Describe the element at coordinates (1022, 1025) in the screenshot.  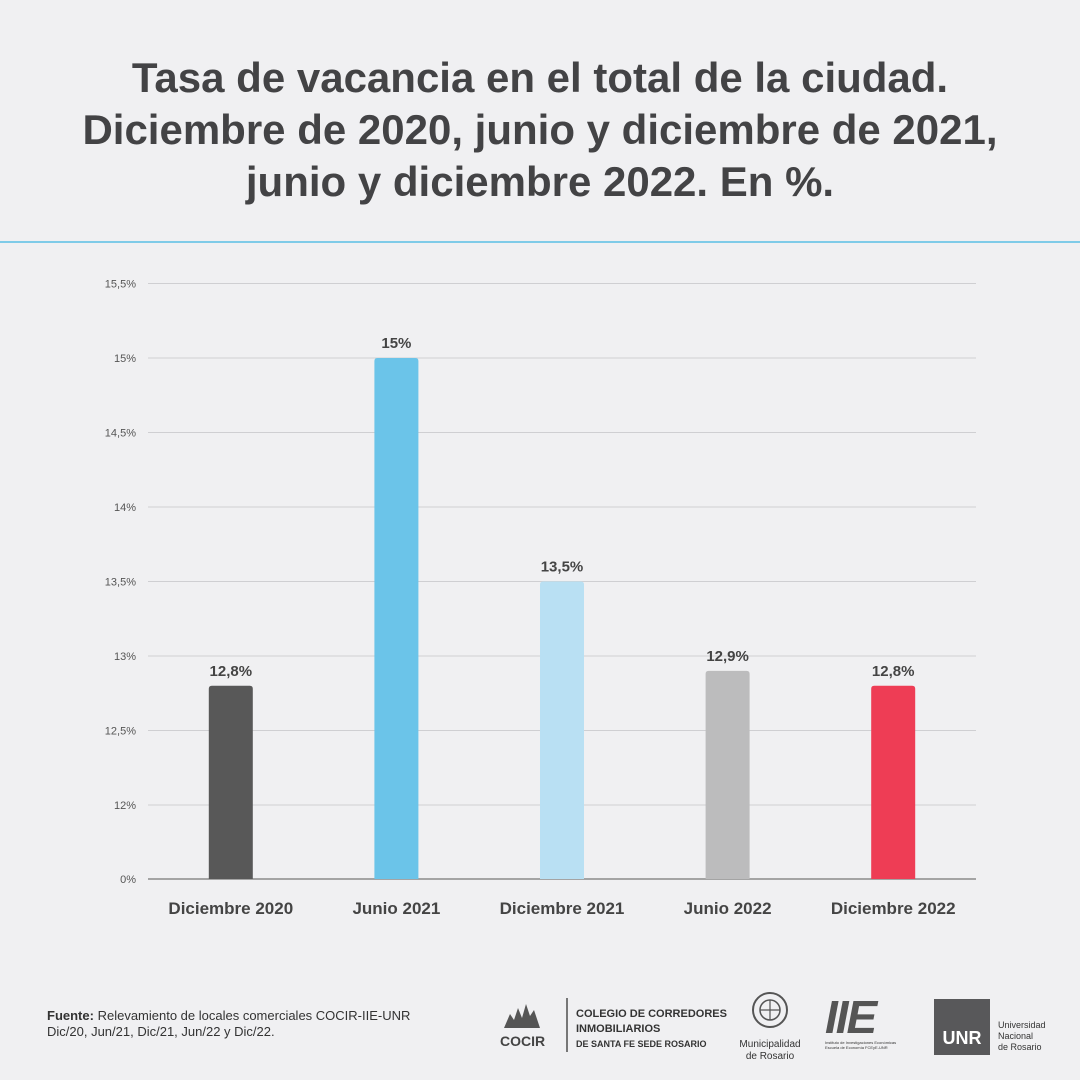
I see `unr-line-1: Universidad` at that location.